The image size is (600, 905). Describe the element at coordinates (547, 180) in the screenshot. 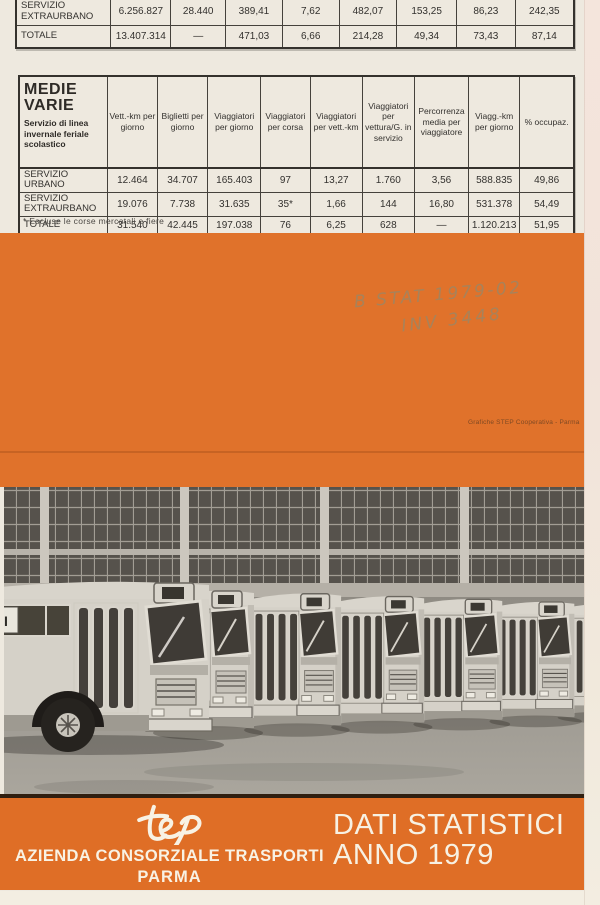

I see `cell: 49,86` at that location.